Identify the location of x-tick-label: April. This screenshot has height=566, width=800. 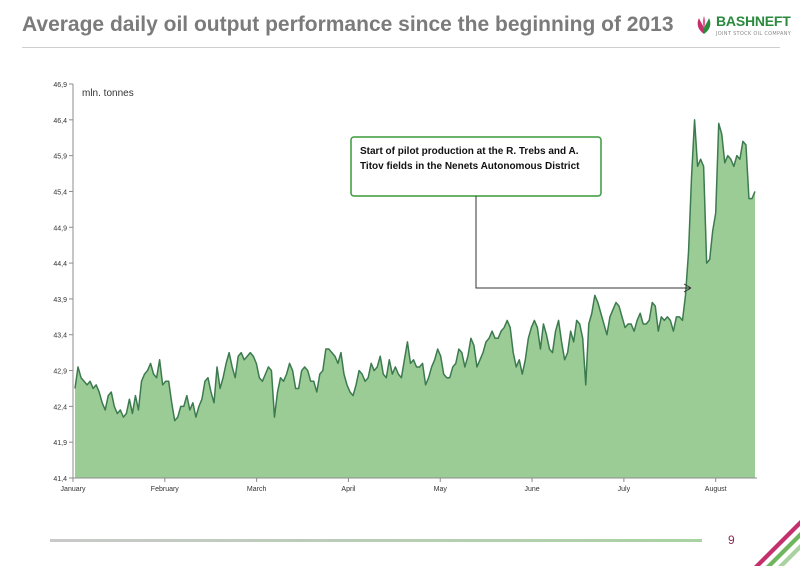
(348, 489).